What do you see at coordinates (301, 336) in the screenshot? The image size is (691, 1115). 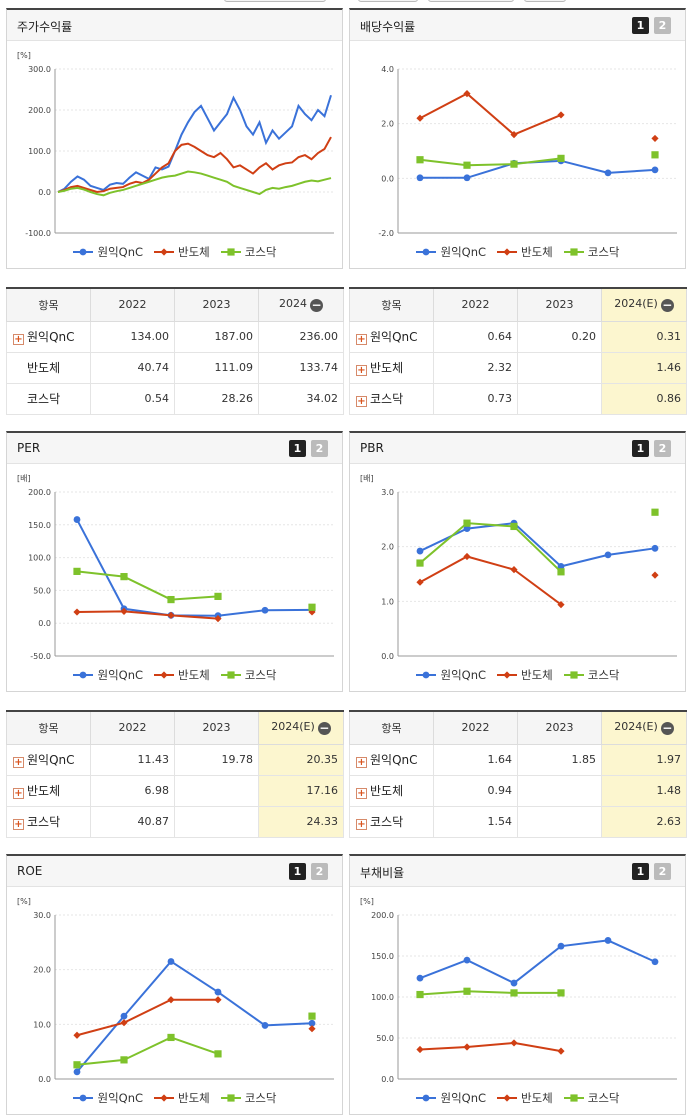 I see `table-cell: 236.00` at bounding box center [301, 336].